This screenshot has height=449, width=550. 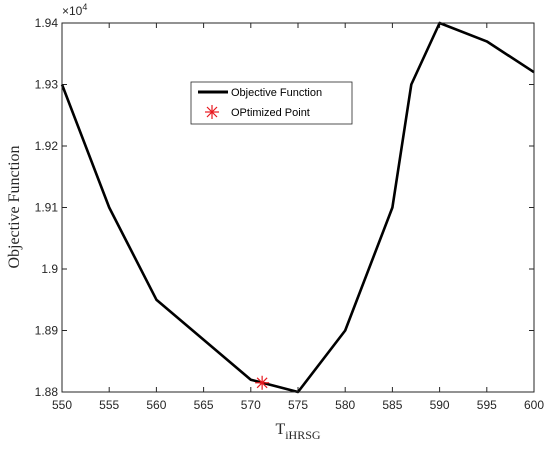 What do you see at coordinates (251, 405) in the screenshot?
I see `x-tick-label: 570` at bounding box center [251, 405].